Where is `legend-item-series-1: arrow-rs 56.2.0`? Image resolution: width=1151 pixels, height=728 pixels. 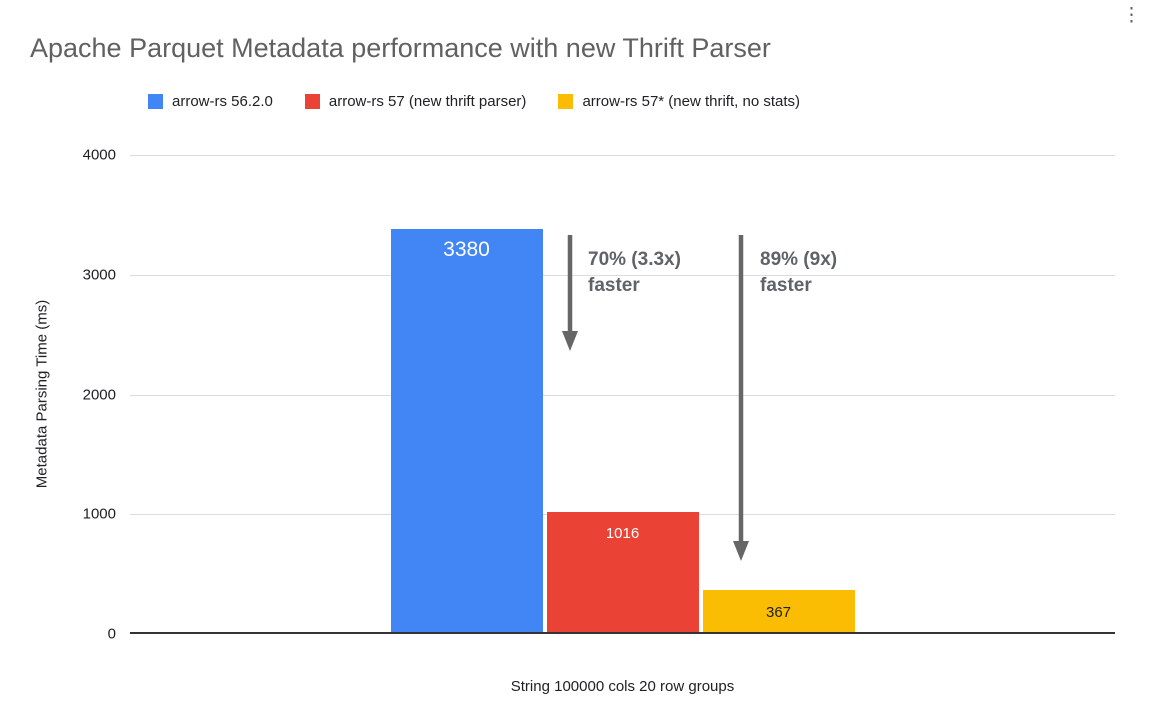
legend-item-series-1: arrow-rs 56.2.0 is located at coordinates (210, 101).